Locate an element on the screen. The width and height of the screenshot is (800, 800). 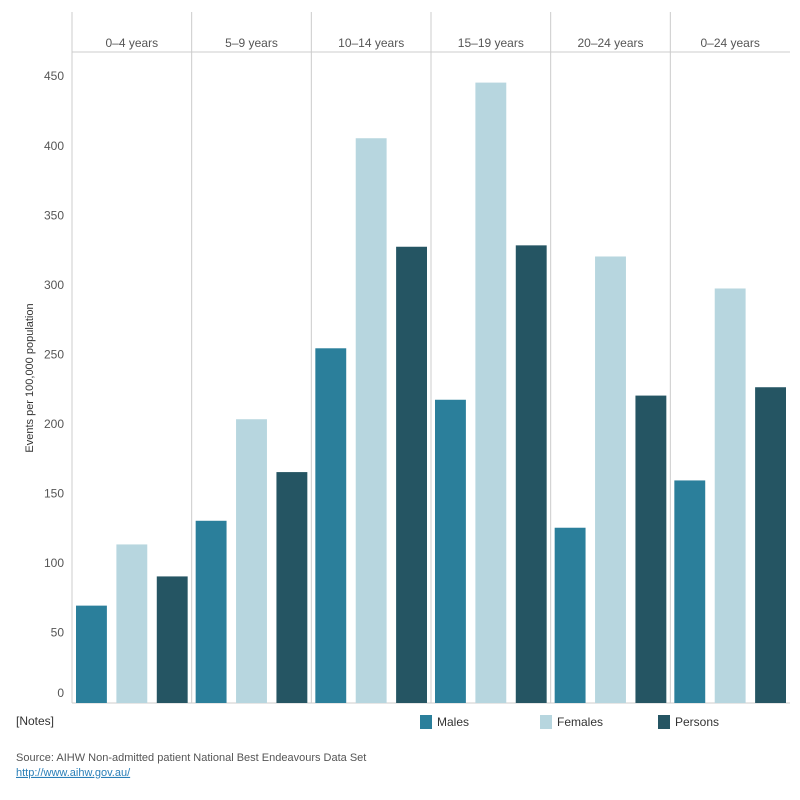
y-tick-label: 100 is located at coordinates (54, 563).